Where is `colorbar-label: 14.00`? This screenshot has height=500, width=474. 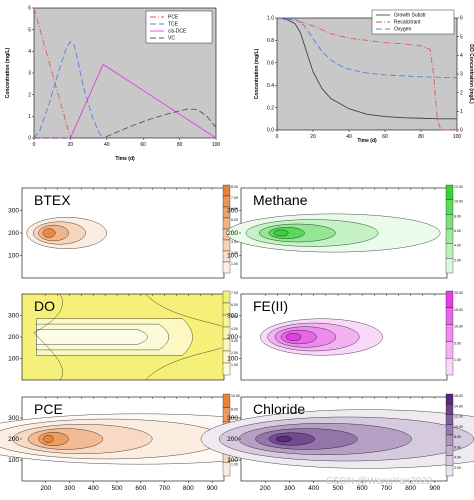
colorbar-label: 14.00 is located at coordinates (458, 406).